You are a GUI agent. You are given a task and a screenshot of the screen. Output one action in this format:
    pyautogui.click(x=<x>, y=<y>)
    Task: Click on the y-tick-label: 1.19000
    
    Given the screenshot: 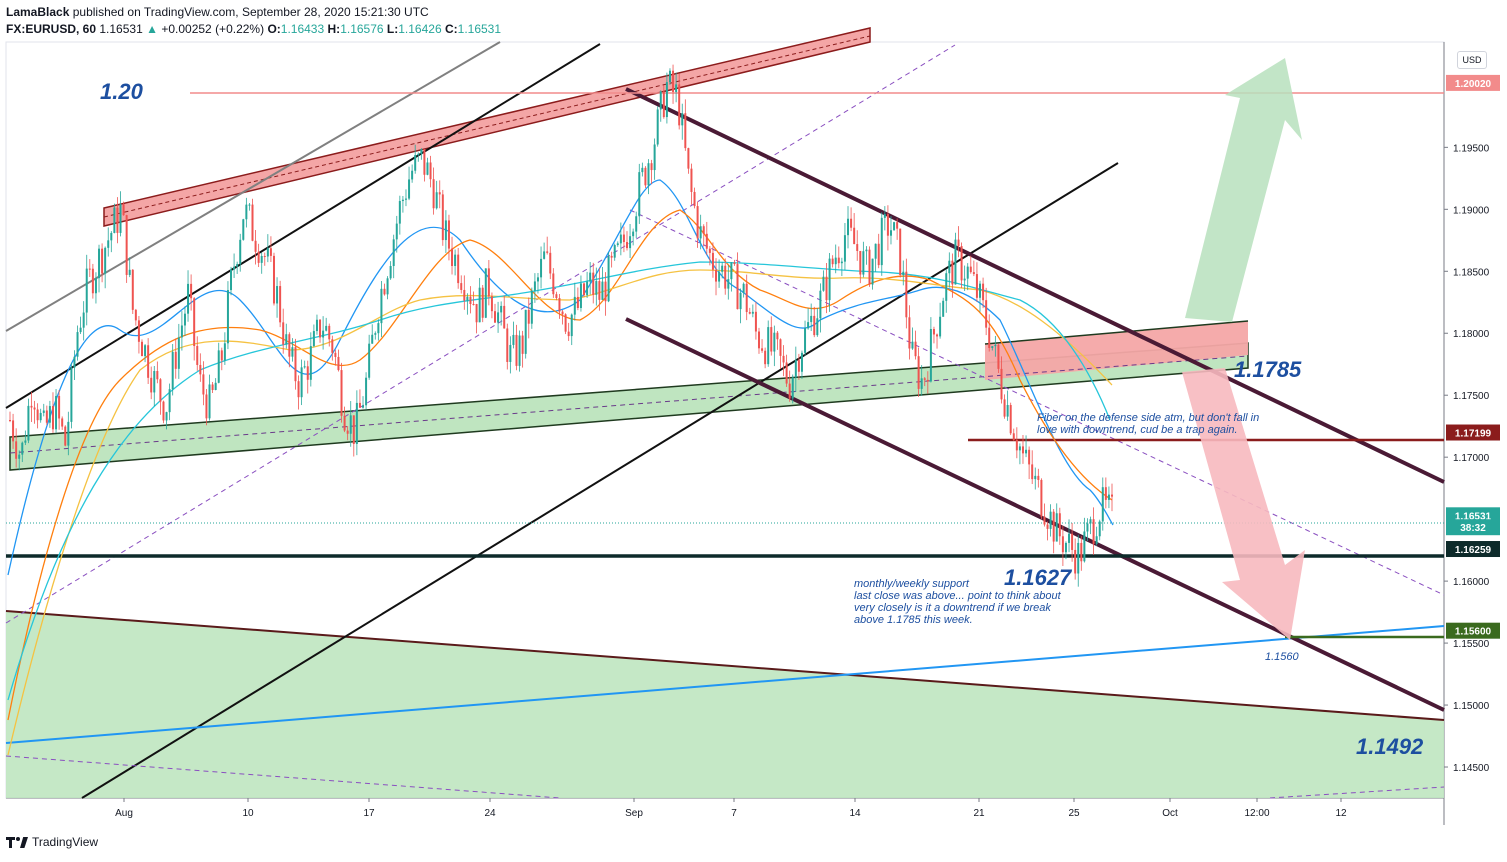 What is the action you would take?
    pyautogui.click(x=1471, y=210)
    